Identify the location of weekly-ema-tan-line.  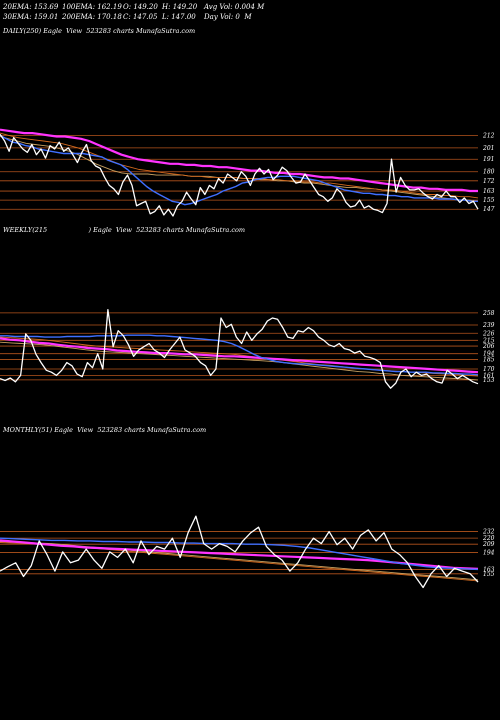
(239, 361).